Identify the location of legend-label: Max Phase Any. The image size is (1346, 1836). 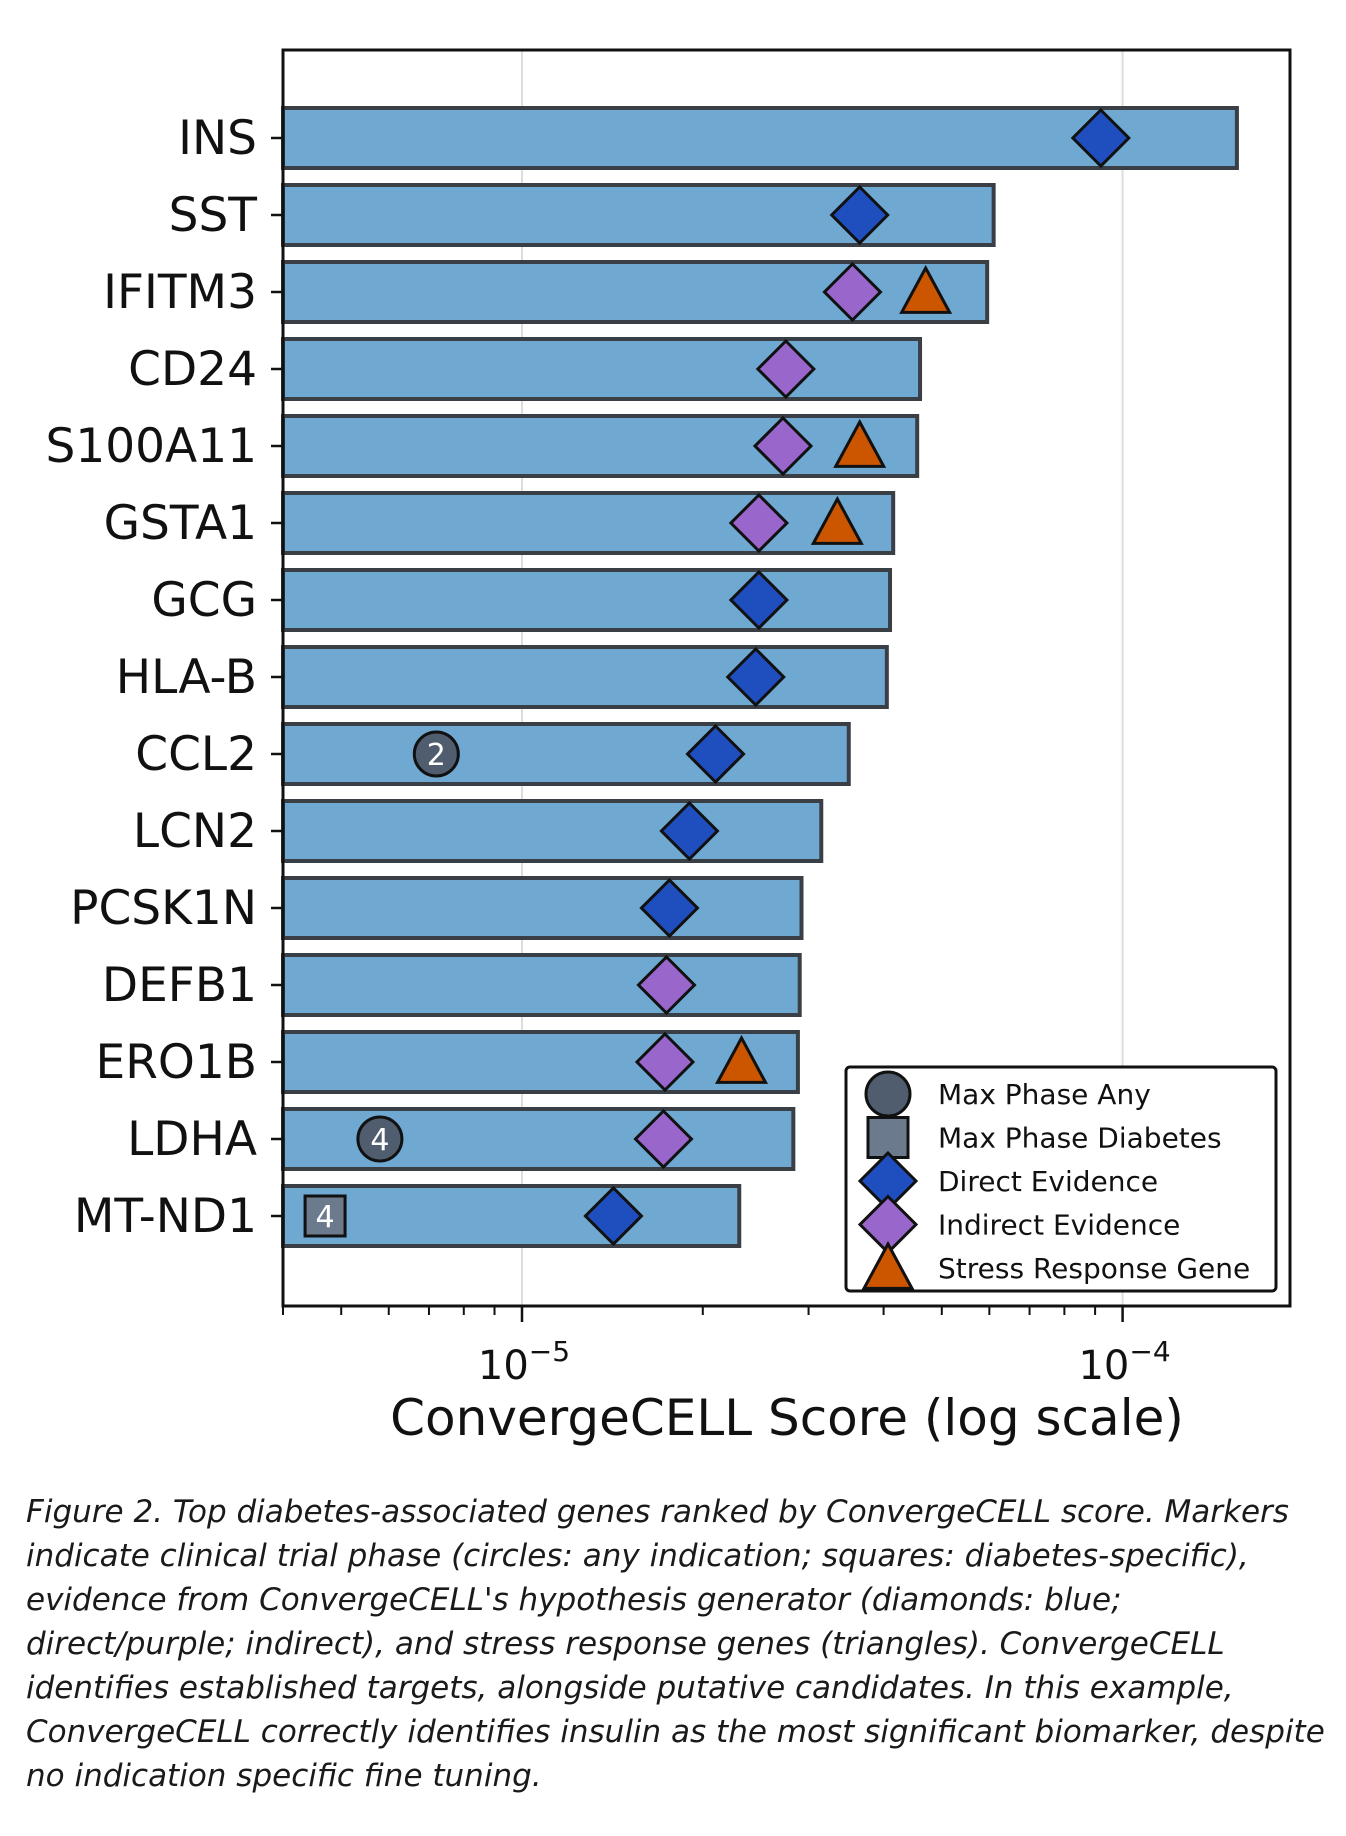
(1044, 1094).